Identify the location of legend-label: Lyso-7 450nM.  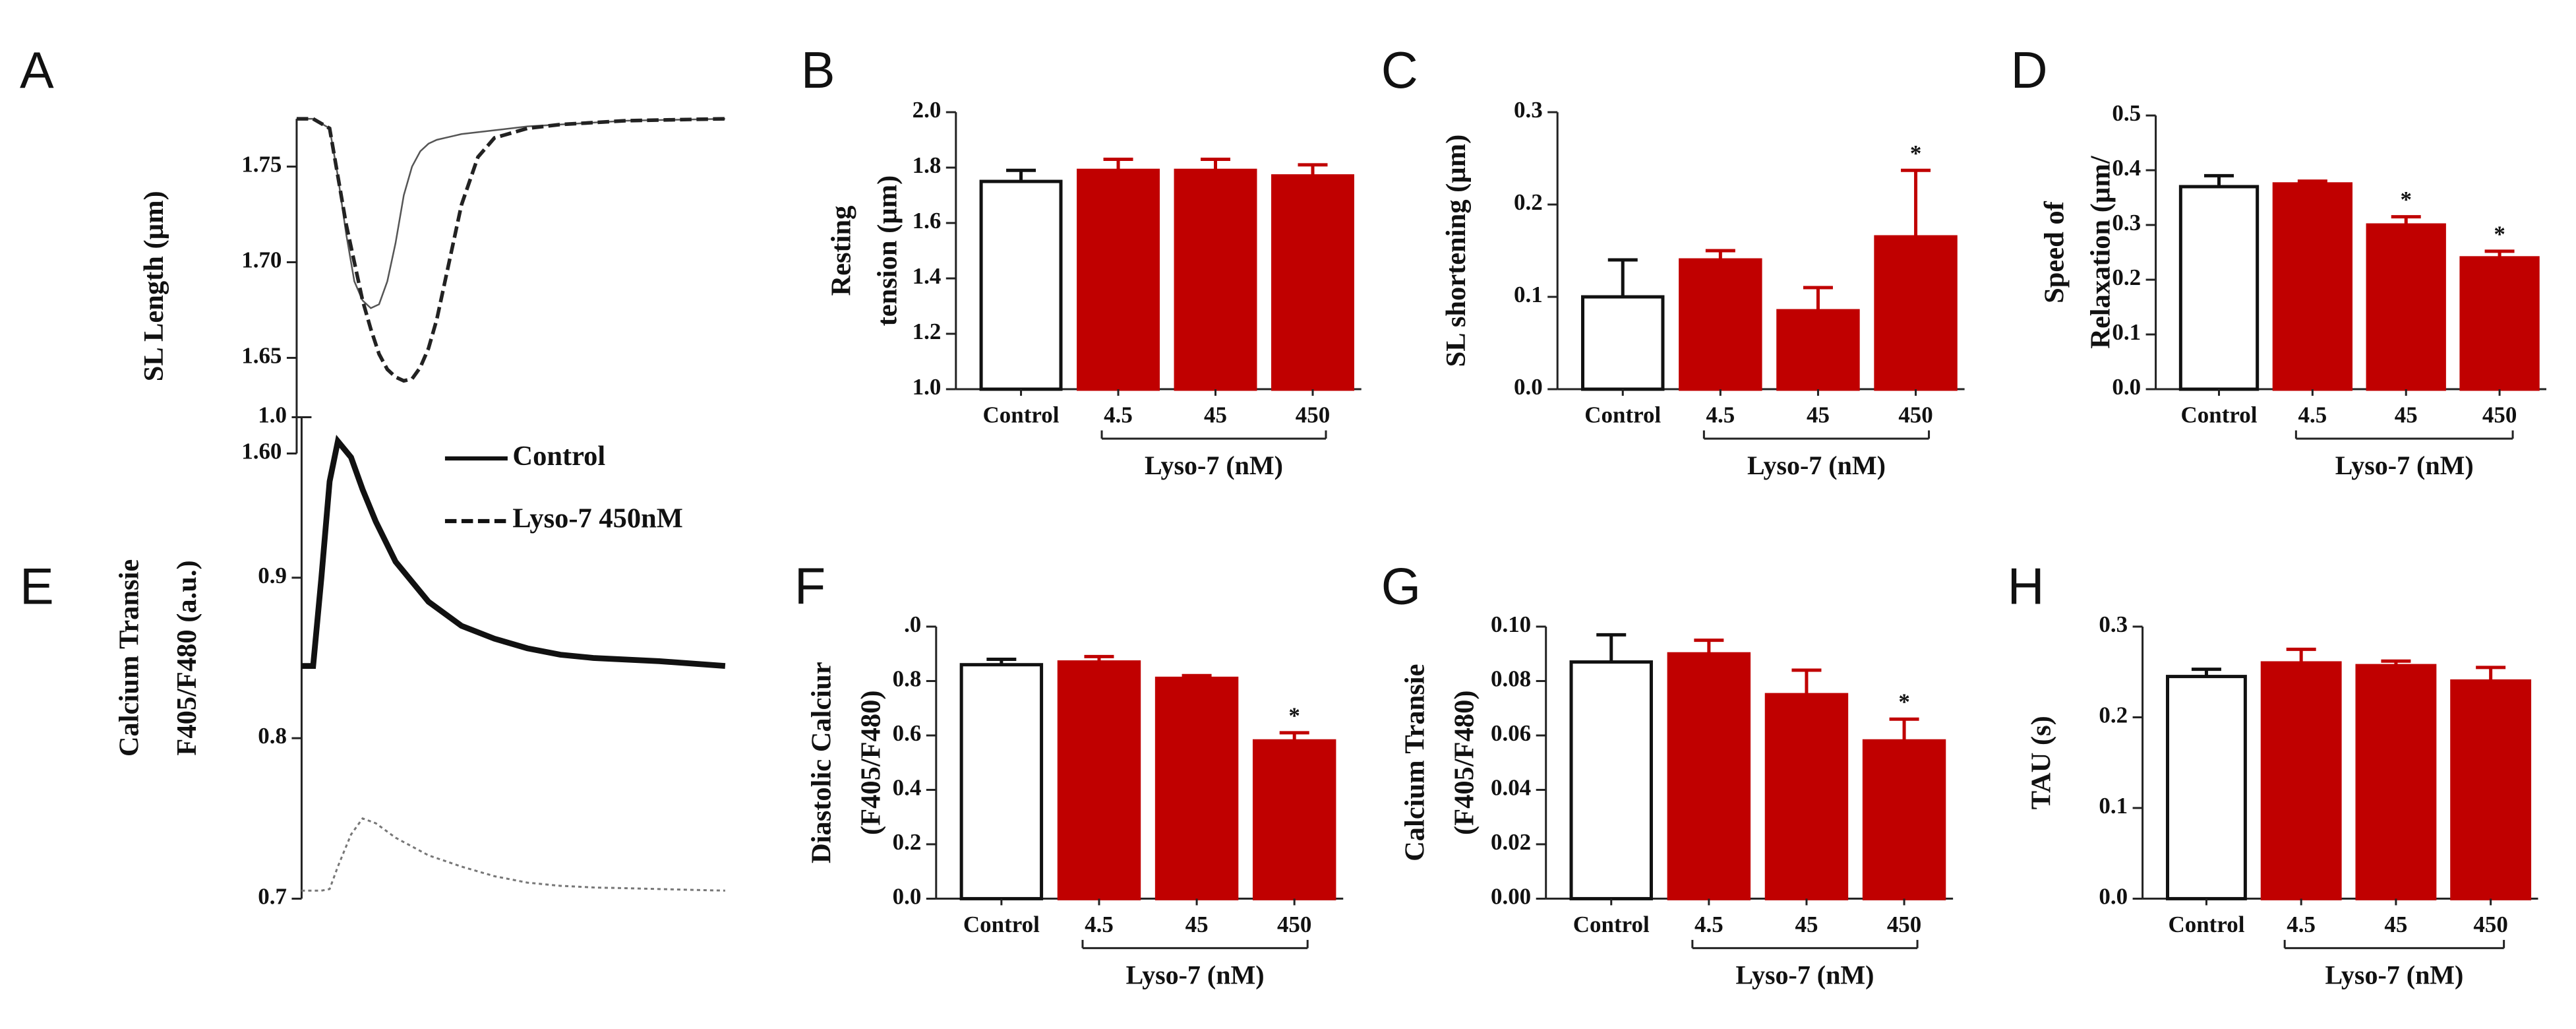
(597, 518).